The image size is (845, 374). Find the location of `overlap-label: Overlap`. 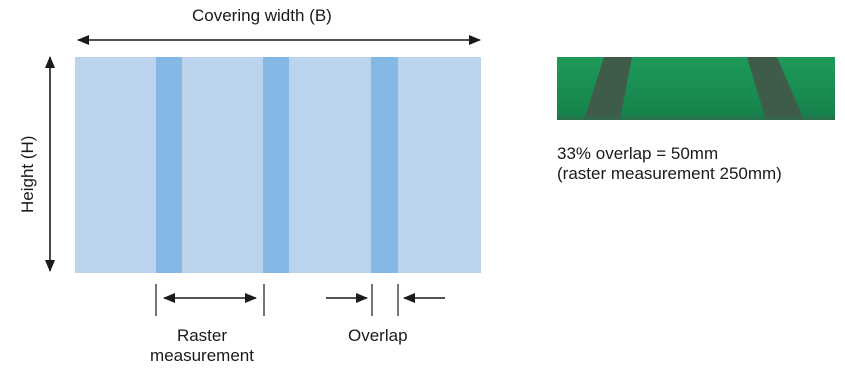

overlap-label: Overlap is located at coordinates (378, 335).